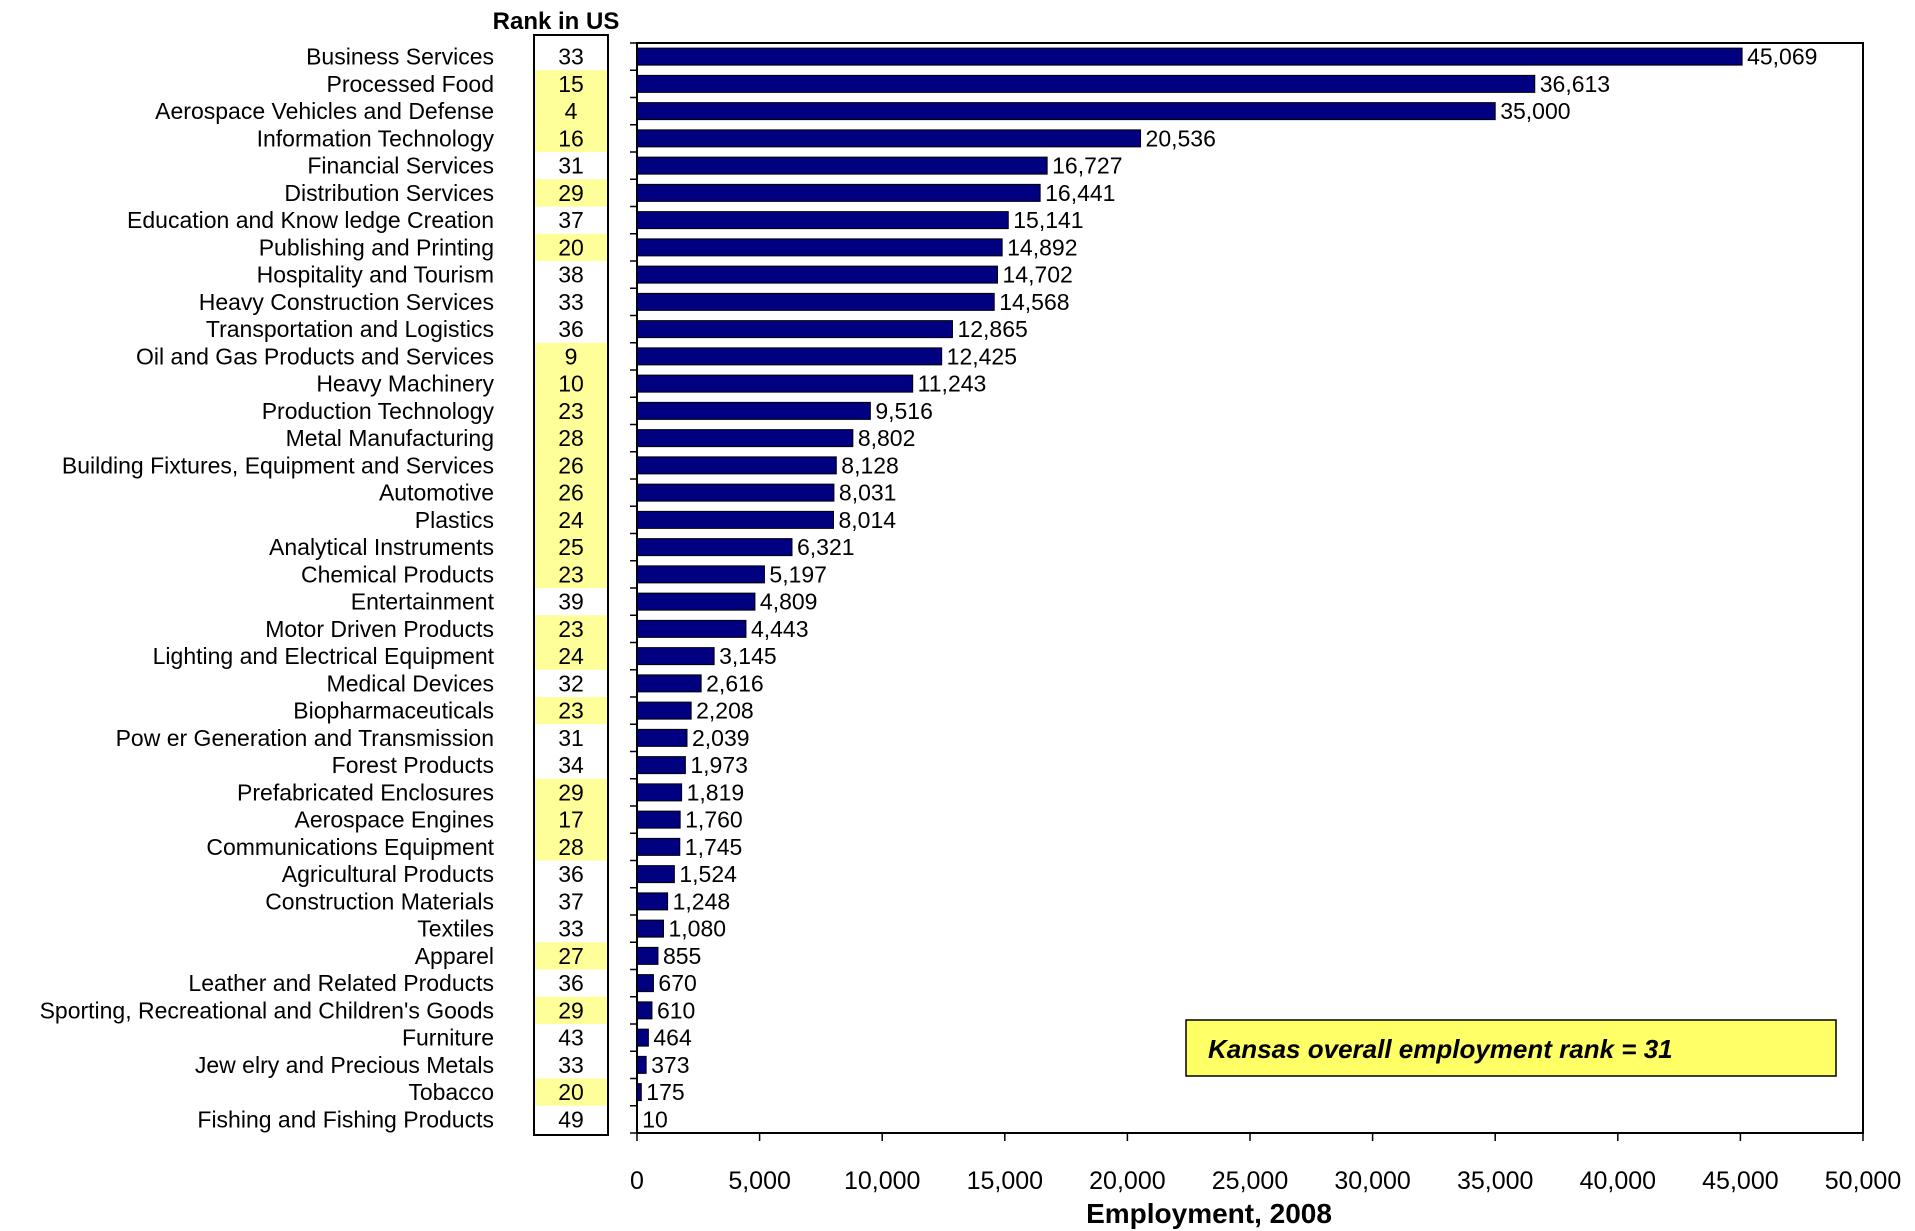  Describe the element at coordinates (676, 1010) in the screenshot. I see `bar-value-label: 610` at that location.